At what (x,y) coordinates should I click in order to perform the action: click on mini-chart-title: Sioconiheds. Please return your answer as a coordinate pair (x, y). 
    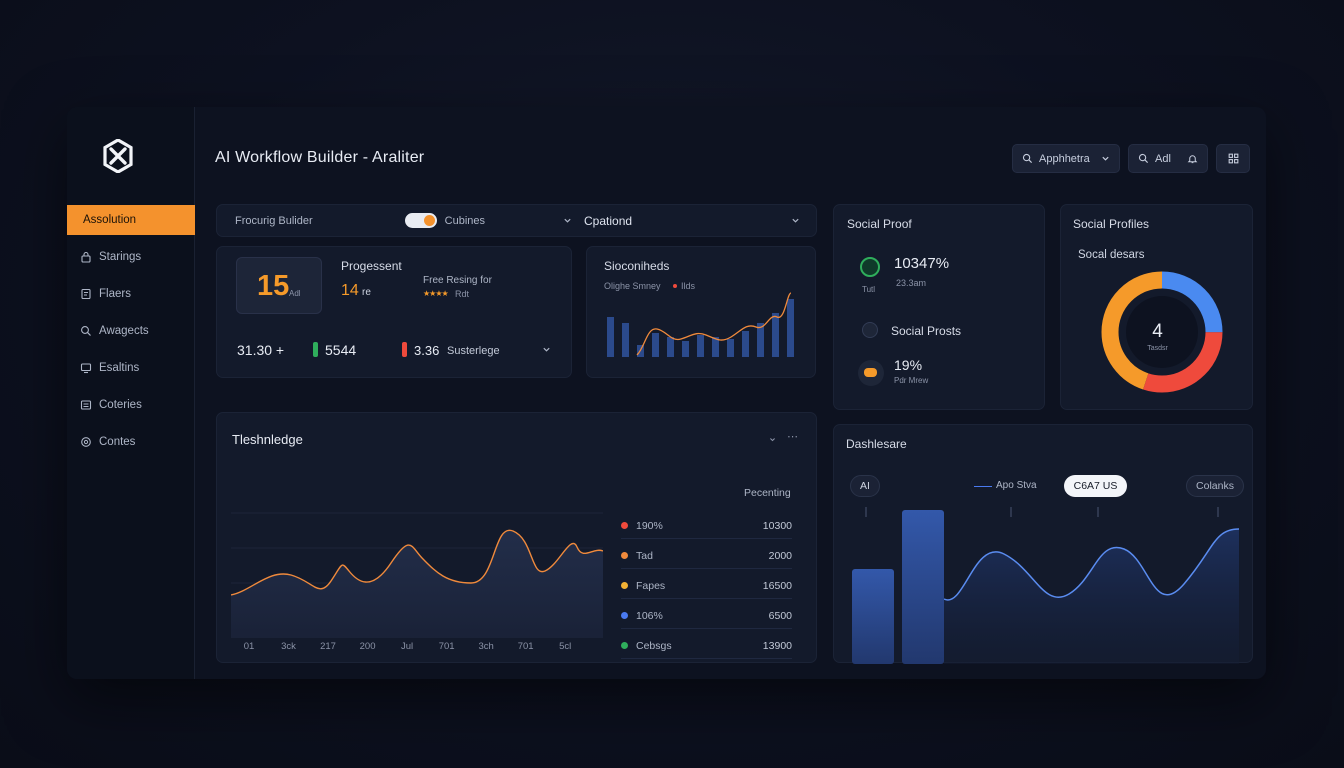
    Looking at the image, I should click on (637, 266).